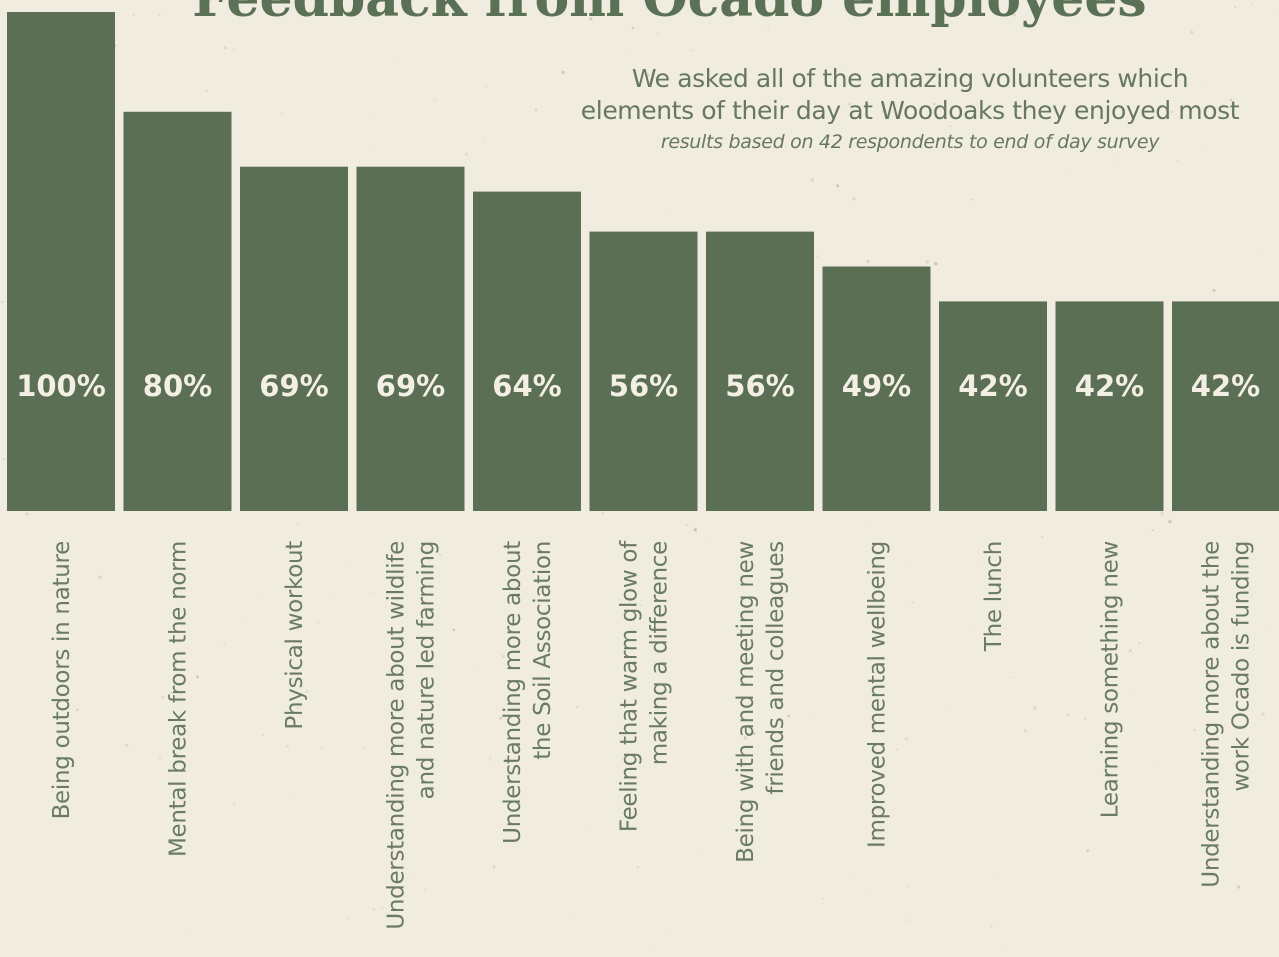  I want to click on category-label-9-line-1: The lunch, so click(994, 596).